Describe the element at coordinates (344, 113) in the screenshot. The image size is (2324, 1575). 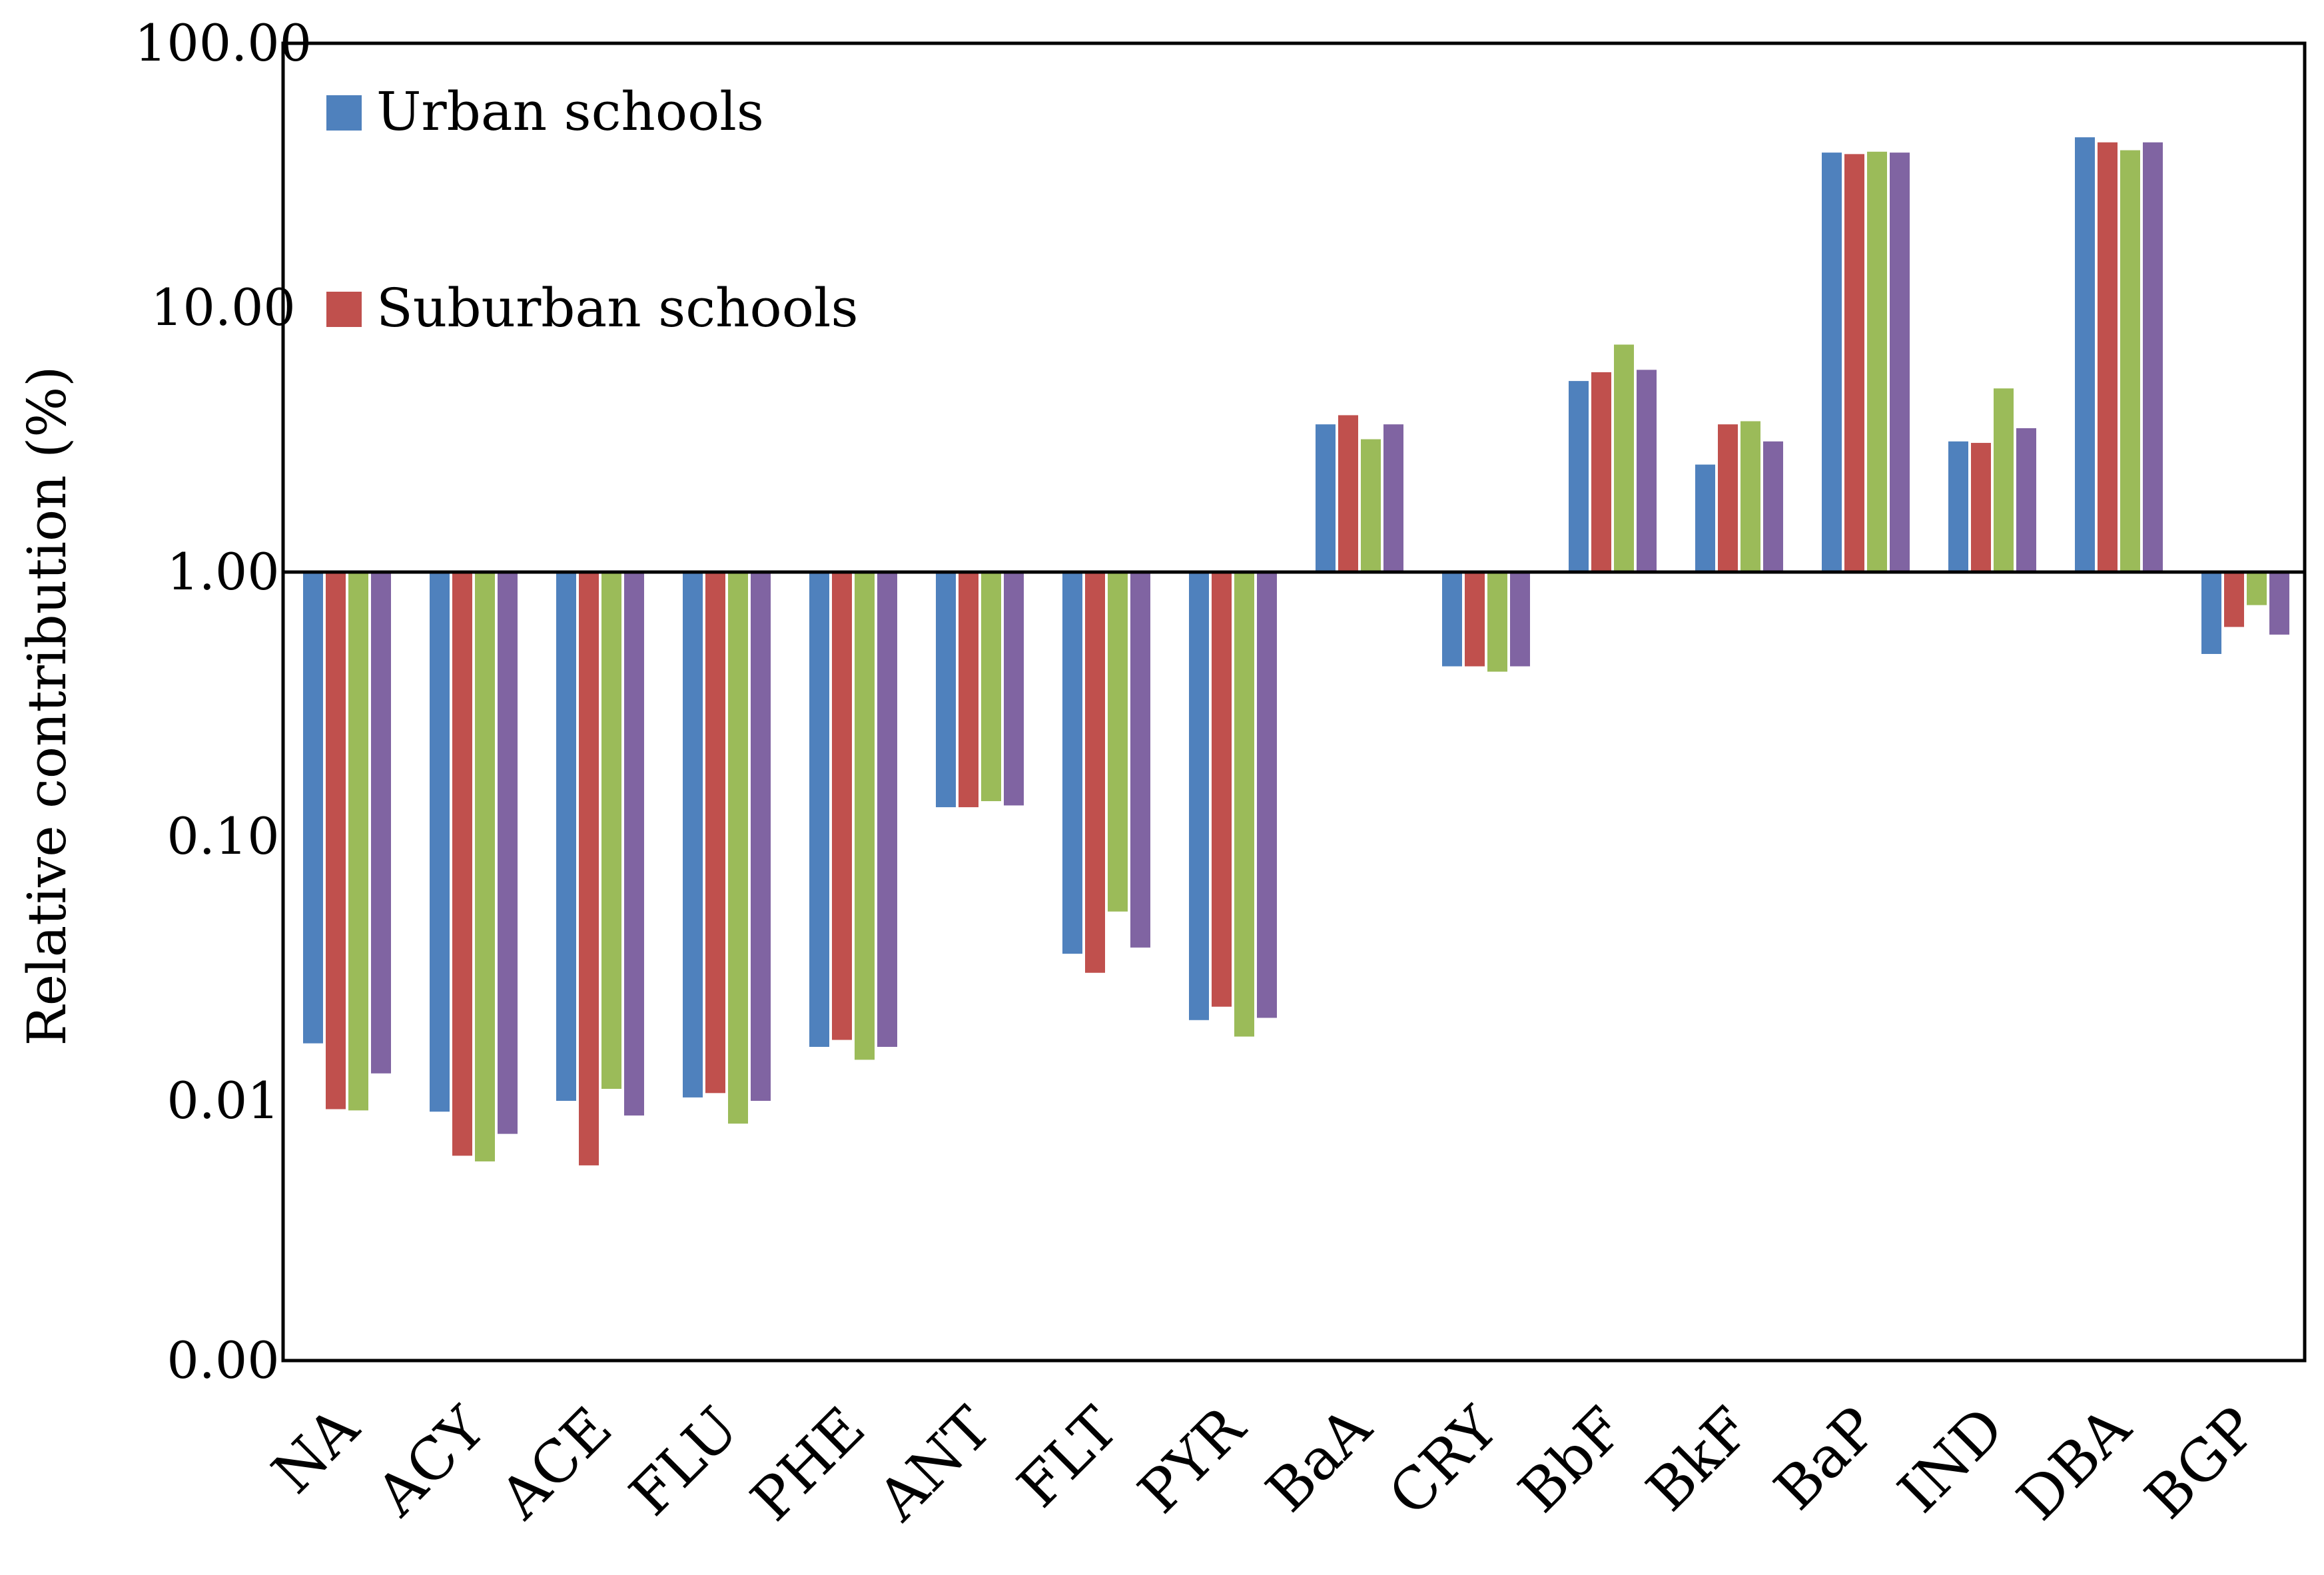
I see `legend-swatch-urban` at that location.